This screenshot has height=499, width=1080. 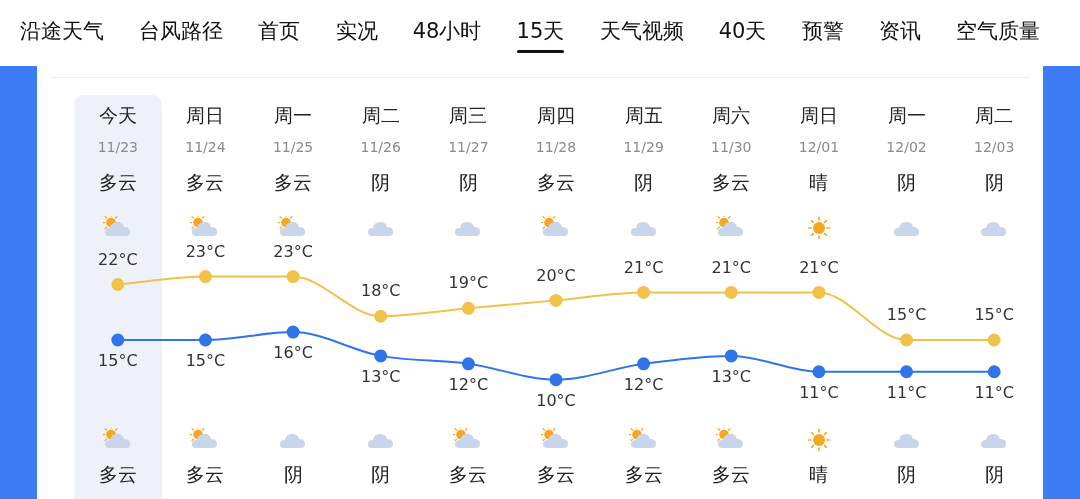 What do you see at coordinates (468, 147) in the screenshot?
I see `x-tick-label: 11/27` at bounding box center [468, 147].